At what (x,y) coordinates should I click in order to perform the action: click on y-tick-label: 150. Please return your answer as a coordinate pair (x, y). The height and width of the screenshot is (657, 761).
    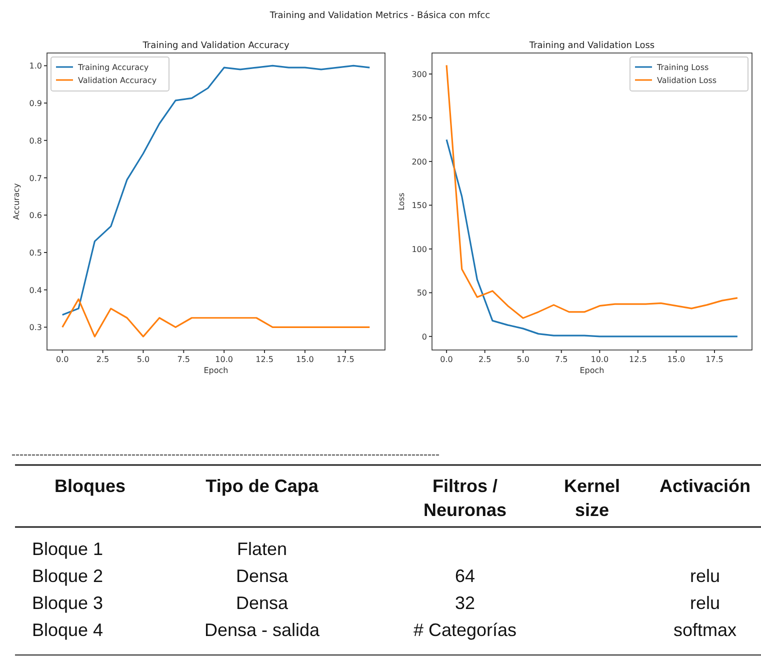
    Looking at the image, I should click on (419, 205).